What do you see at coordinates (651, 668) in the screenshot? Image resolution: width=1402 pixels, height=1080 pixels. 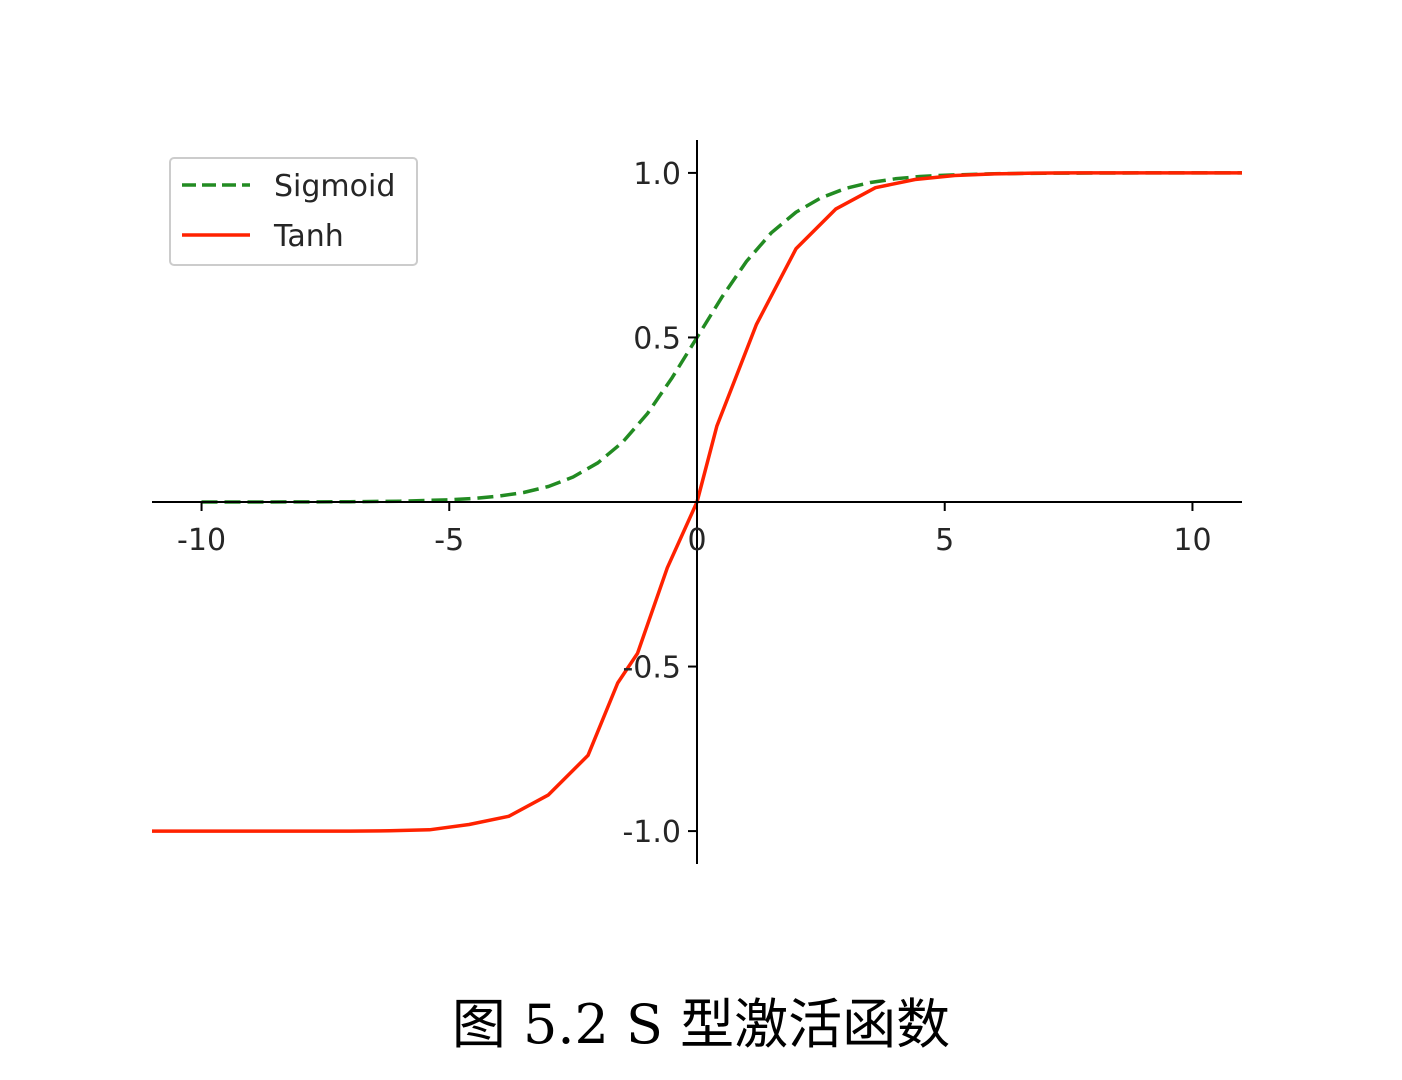 I see `y-tick-label: -0.5` at bounding box center [651, 668].